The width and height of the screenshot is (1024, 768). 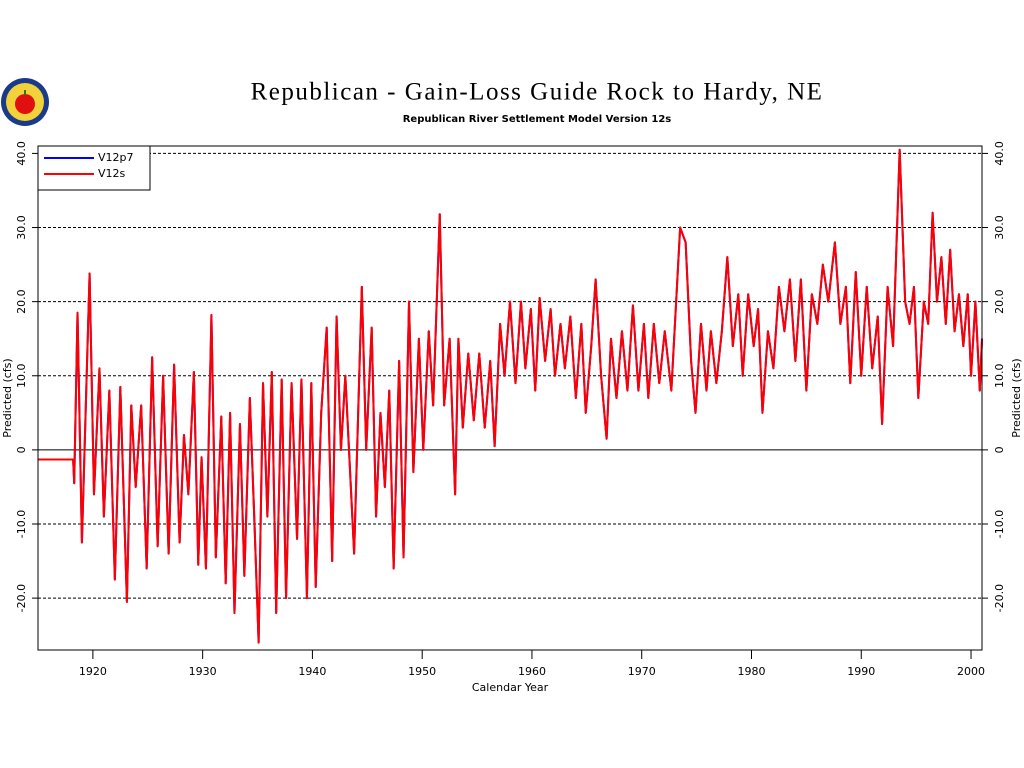 What do you see at coordinates (312, 671) in the screenshot?
I see `x-tick-label: 1940` at bounding box center [312, 671].